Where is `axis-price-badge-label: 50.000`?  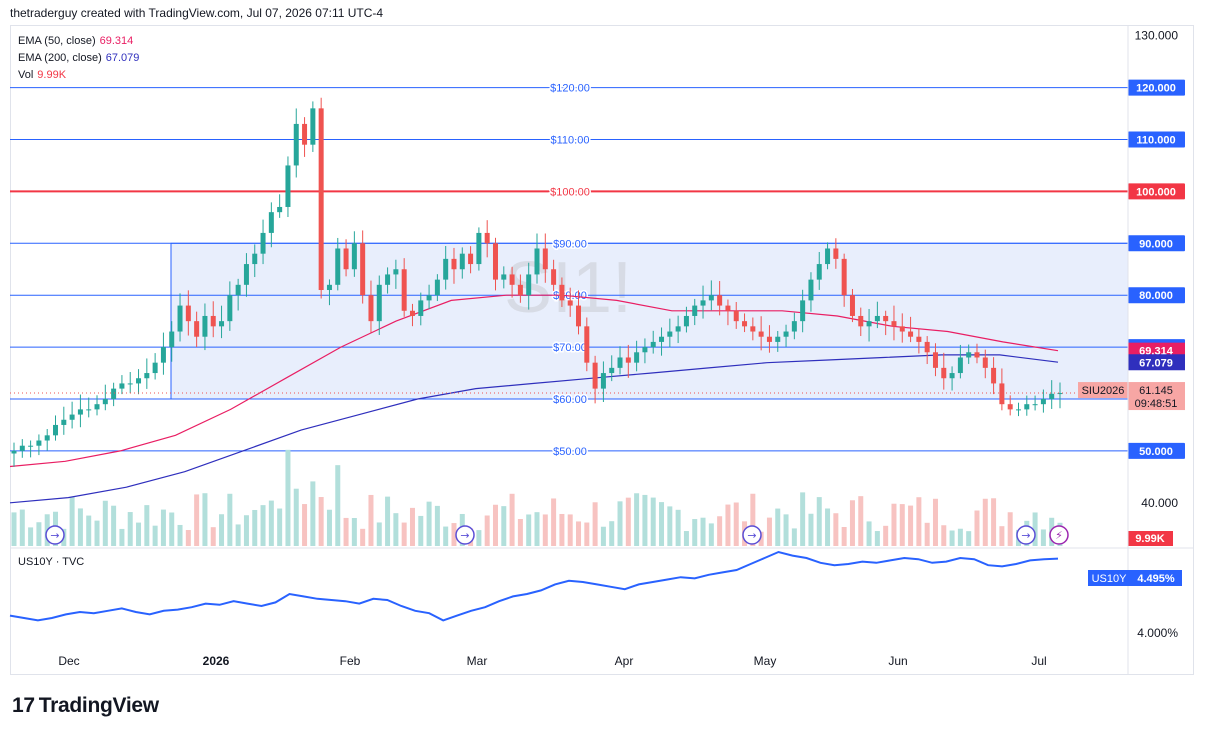
axis-price-badge-label: 50.000 is located at coordinates (1156, 452).